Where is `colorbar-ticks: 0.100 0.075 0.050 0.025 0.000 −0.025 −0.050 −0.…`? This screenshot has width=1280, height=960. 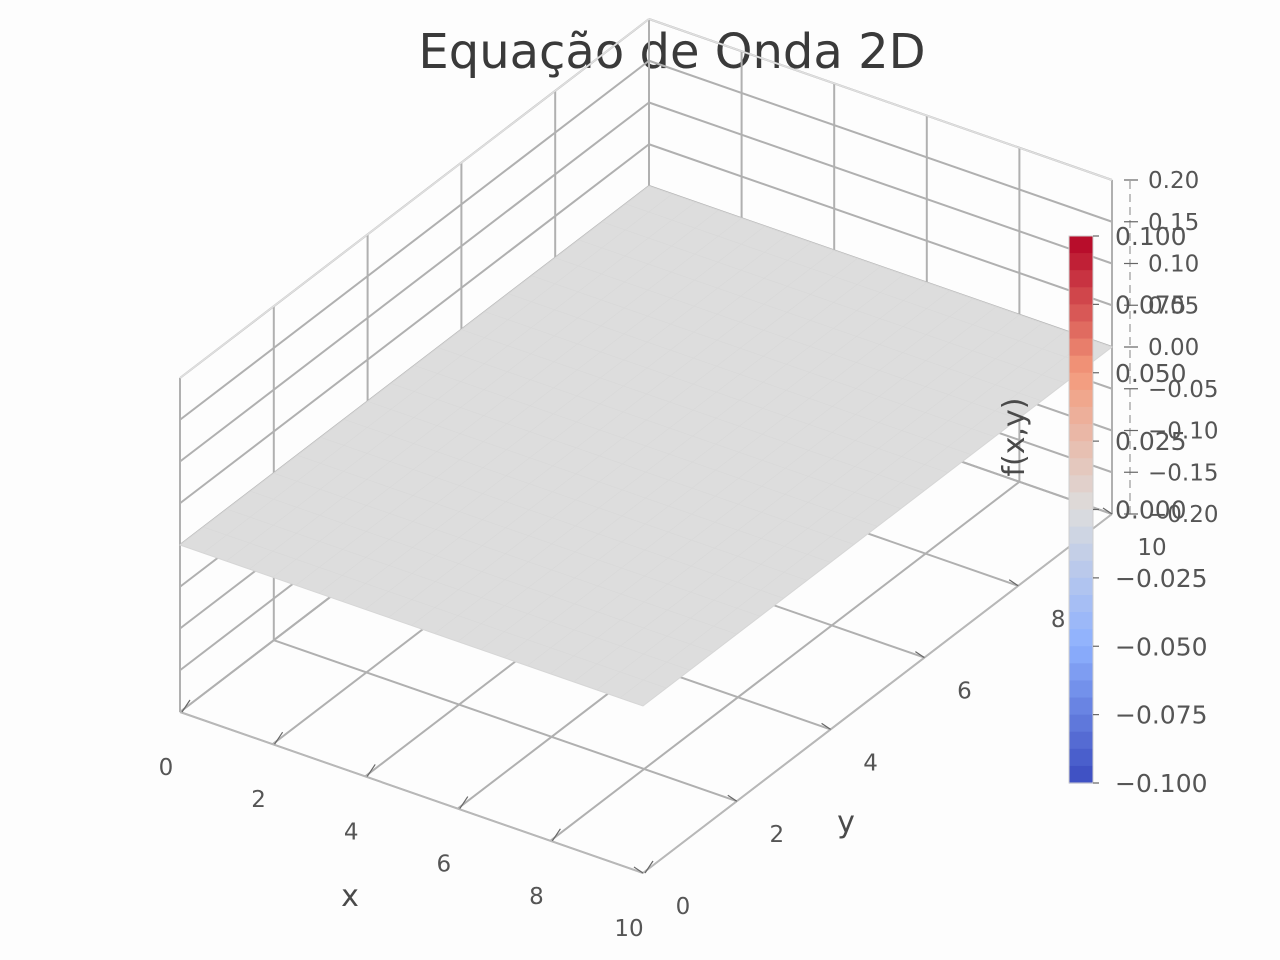 colorbar-ticks: 0.100 0.075 0.050 0.025 0.000 −0.025 −0.050 −0.… is located at coordinates (1150, 510).